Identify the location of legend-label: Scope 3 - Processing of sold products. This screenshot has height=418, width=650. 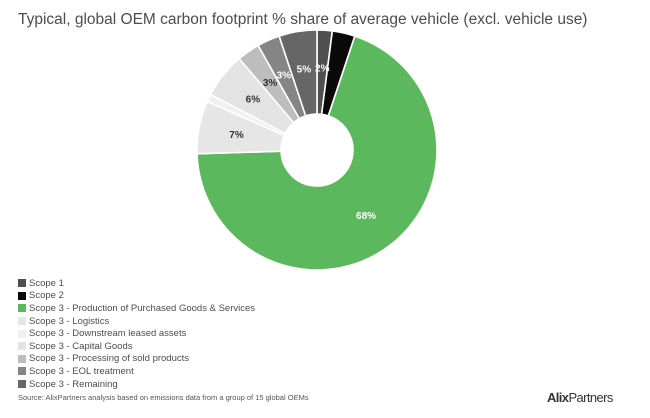
(109, 359).